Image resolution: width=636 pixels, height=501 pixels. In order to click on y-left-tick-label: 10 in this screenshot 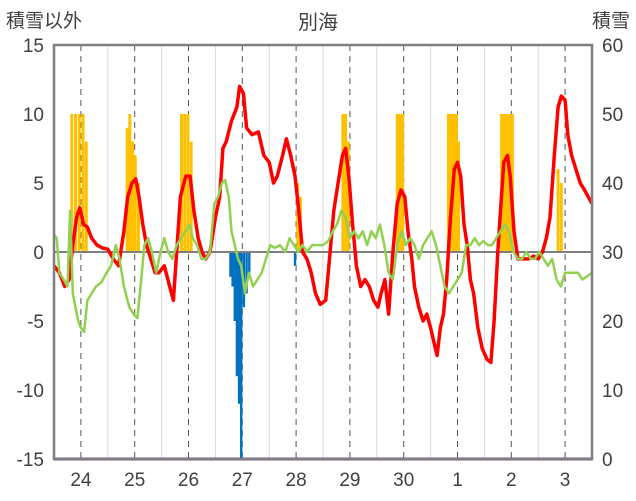, I will do `click(33, 115)`.